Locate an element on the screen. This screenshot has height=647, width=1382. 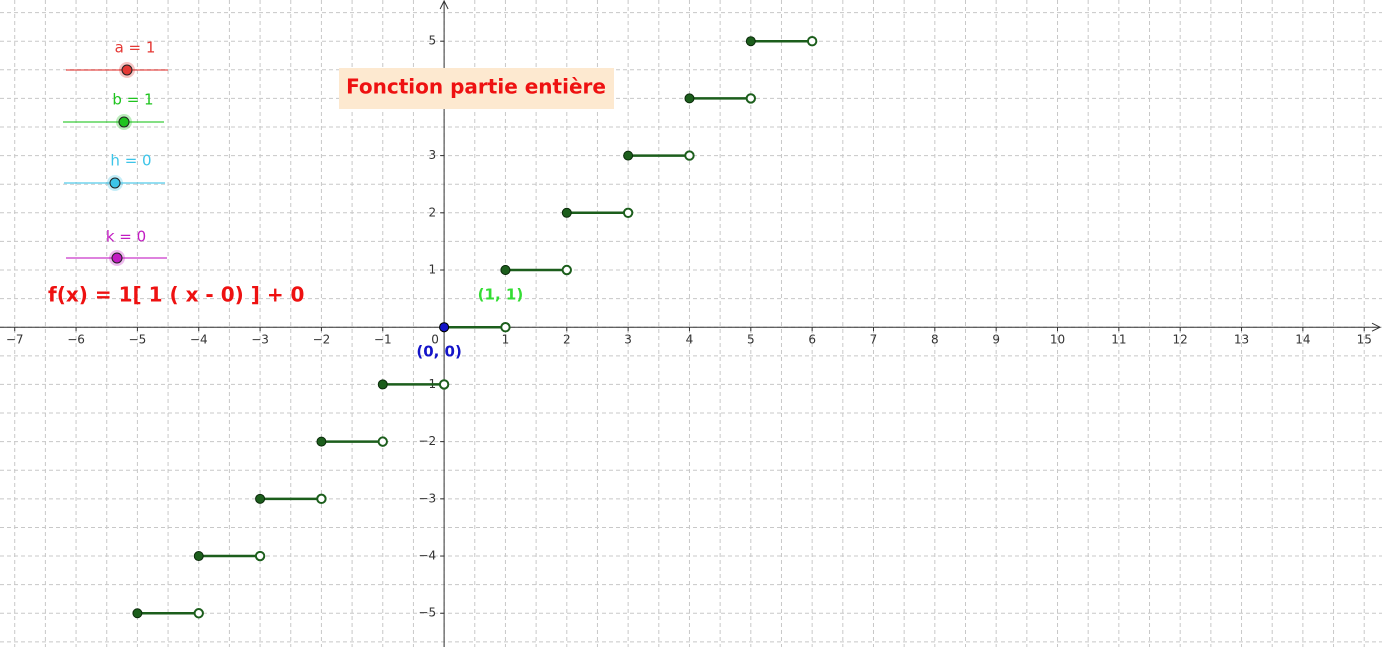
slider-label: a = 1 is located at coordinates (135, 48).